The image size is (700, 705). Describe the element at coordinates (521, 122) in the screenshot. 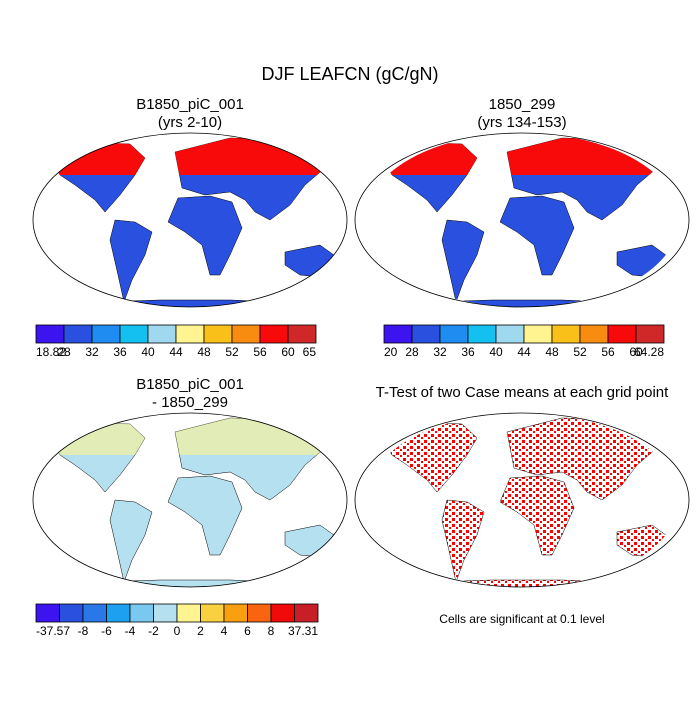

I see `panel-title: (yrs 134-153)` at that location.